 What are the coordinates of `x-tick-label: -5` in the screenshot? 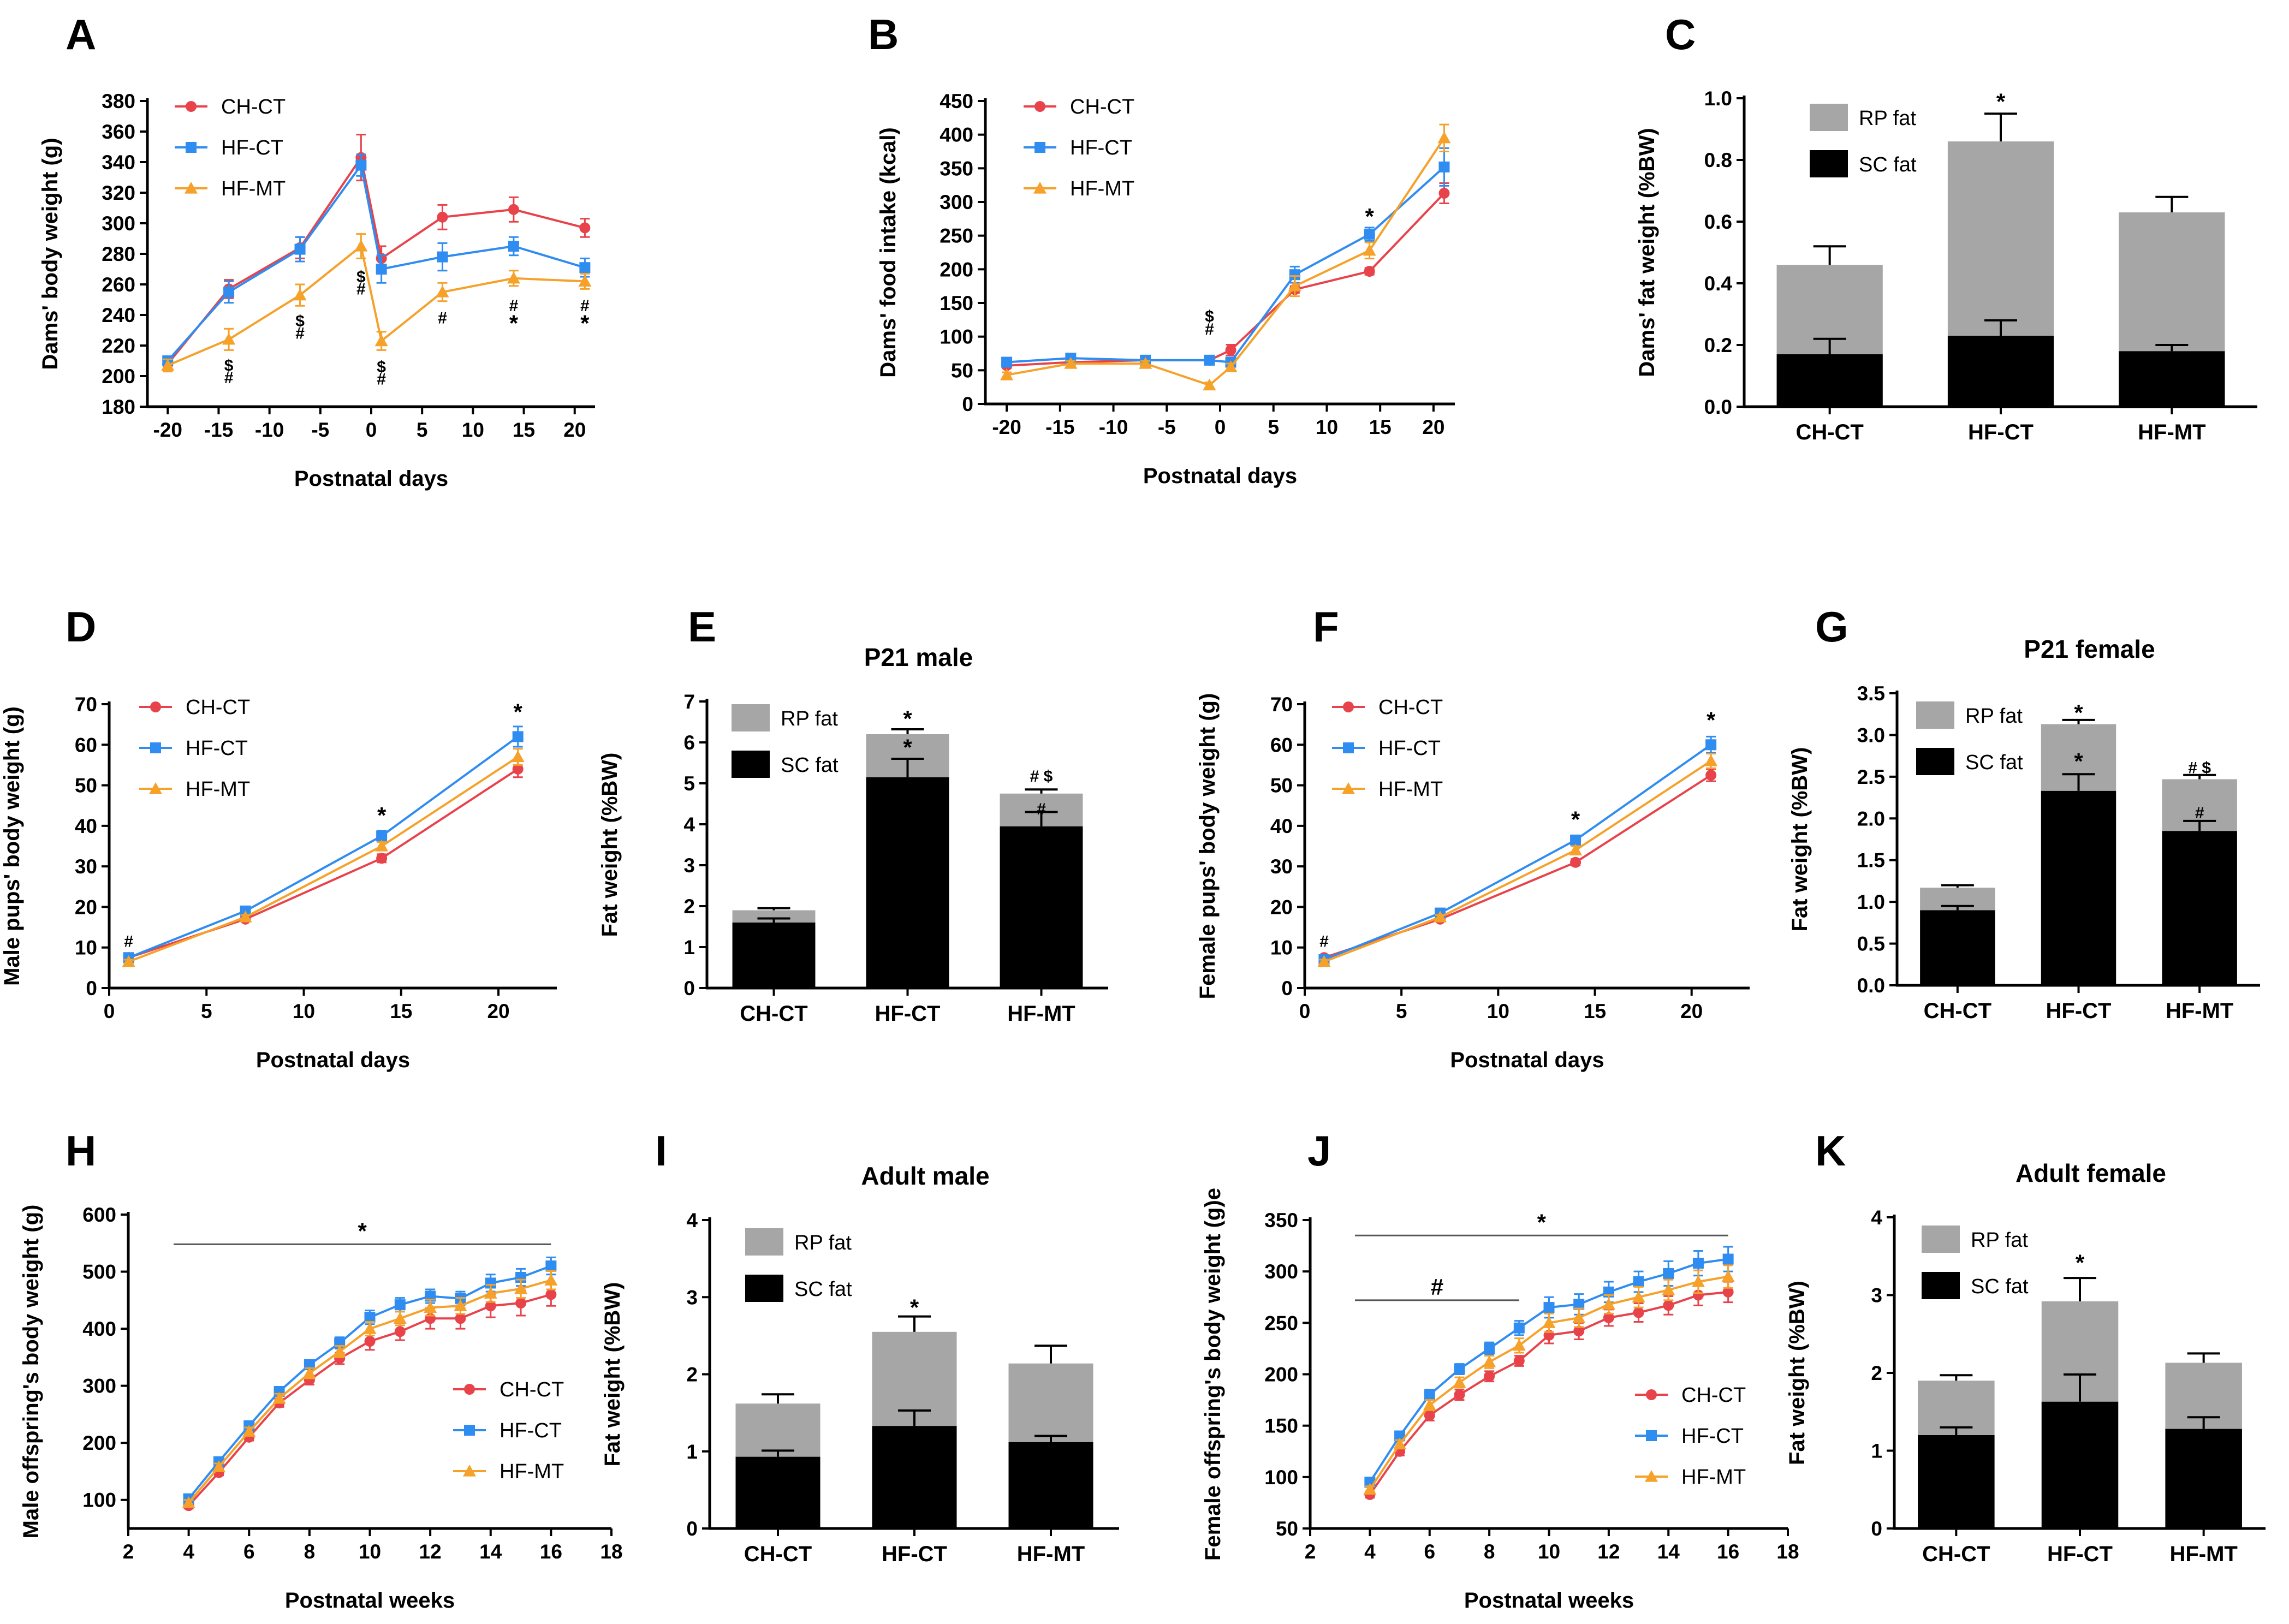 It's located at (1167, 427).